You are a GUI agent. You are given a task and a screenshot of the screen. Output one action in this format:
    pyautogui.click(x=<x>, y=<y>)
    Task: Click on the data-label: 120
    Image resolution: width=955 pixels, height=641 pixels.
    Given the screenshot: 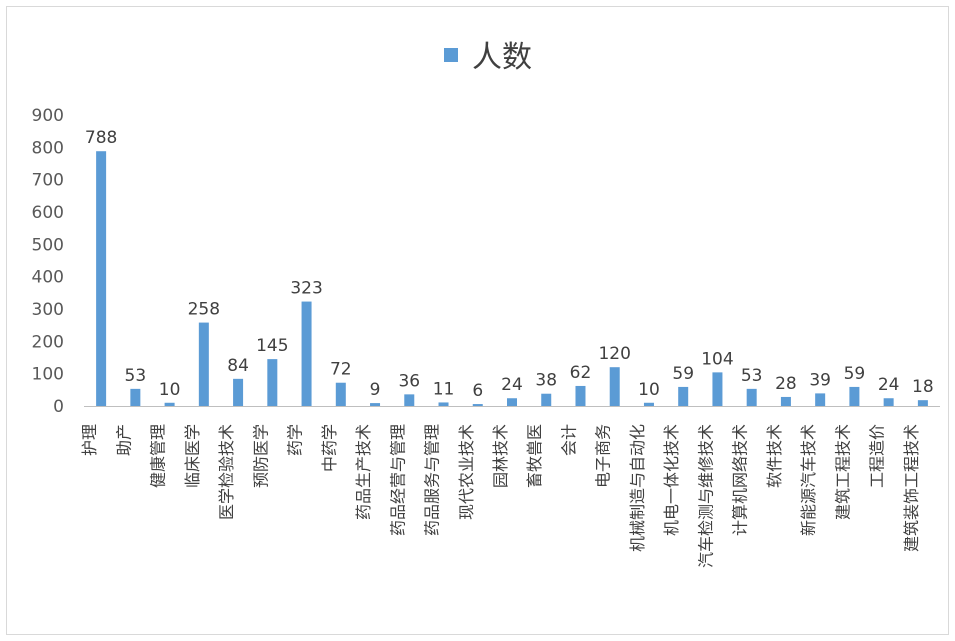 What is the action you would take?
    pyautogui.click(x=614, y=354)
    